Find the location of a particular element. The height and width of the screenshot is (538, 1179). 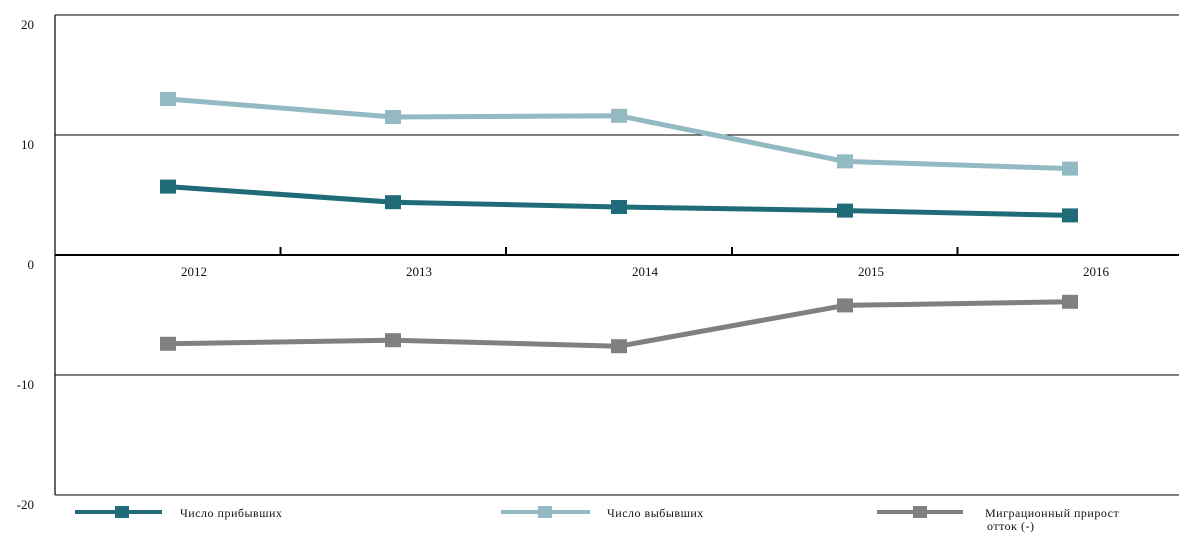

legend-item: Число прибывших is located at coordinates (178, 513).